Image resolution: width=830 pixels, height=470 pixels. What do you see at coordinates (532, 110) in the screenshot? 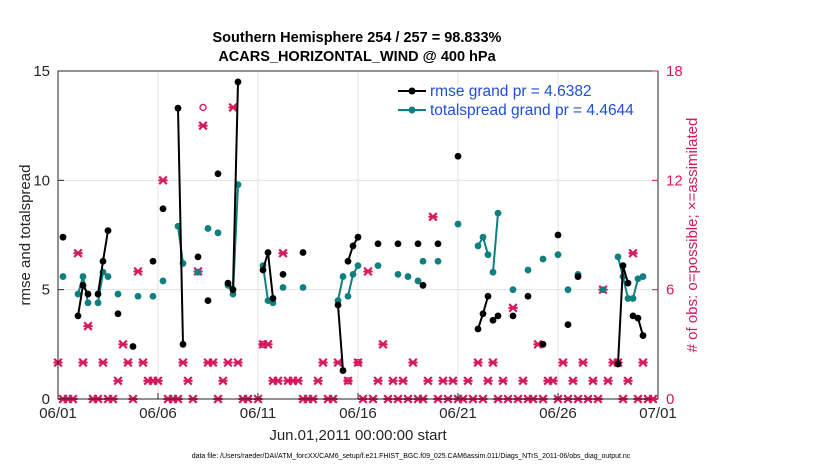
I see `legend-spread-label: totalspread grand pr = 4.4644` at bounding box center [532, 110].